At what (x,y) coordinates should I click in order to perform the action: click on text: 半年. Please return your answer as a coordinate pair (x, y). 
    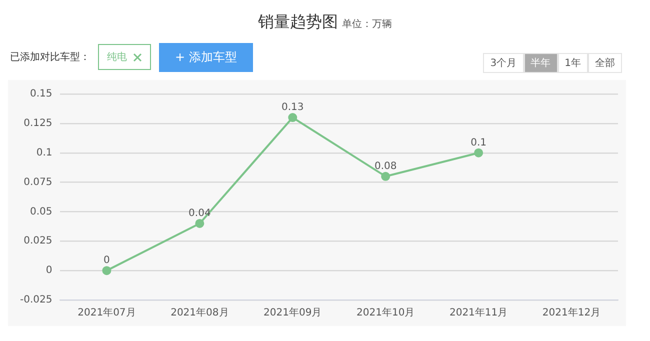
    Looking at the image, I should click on (541, 63).